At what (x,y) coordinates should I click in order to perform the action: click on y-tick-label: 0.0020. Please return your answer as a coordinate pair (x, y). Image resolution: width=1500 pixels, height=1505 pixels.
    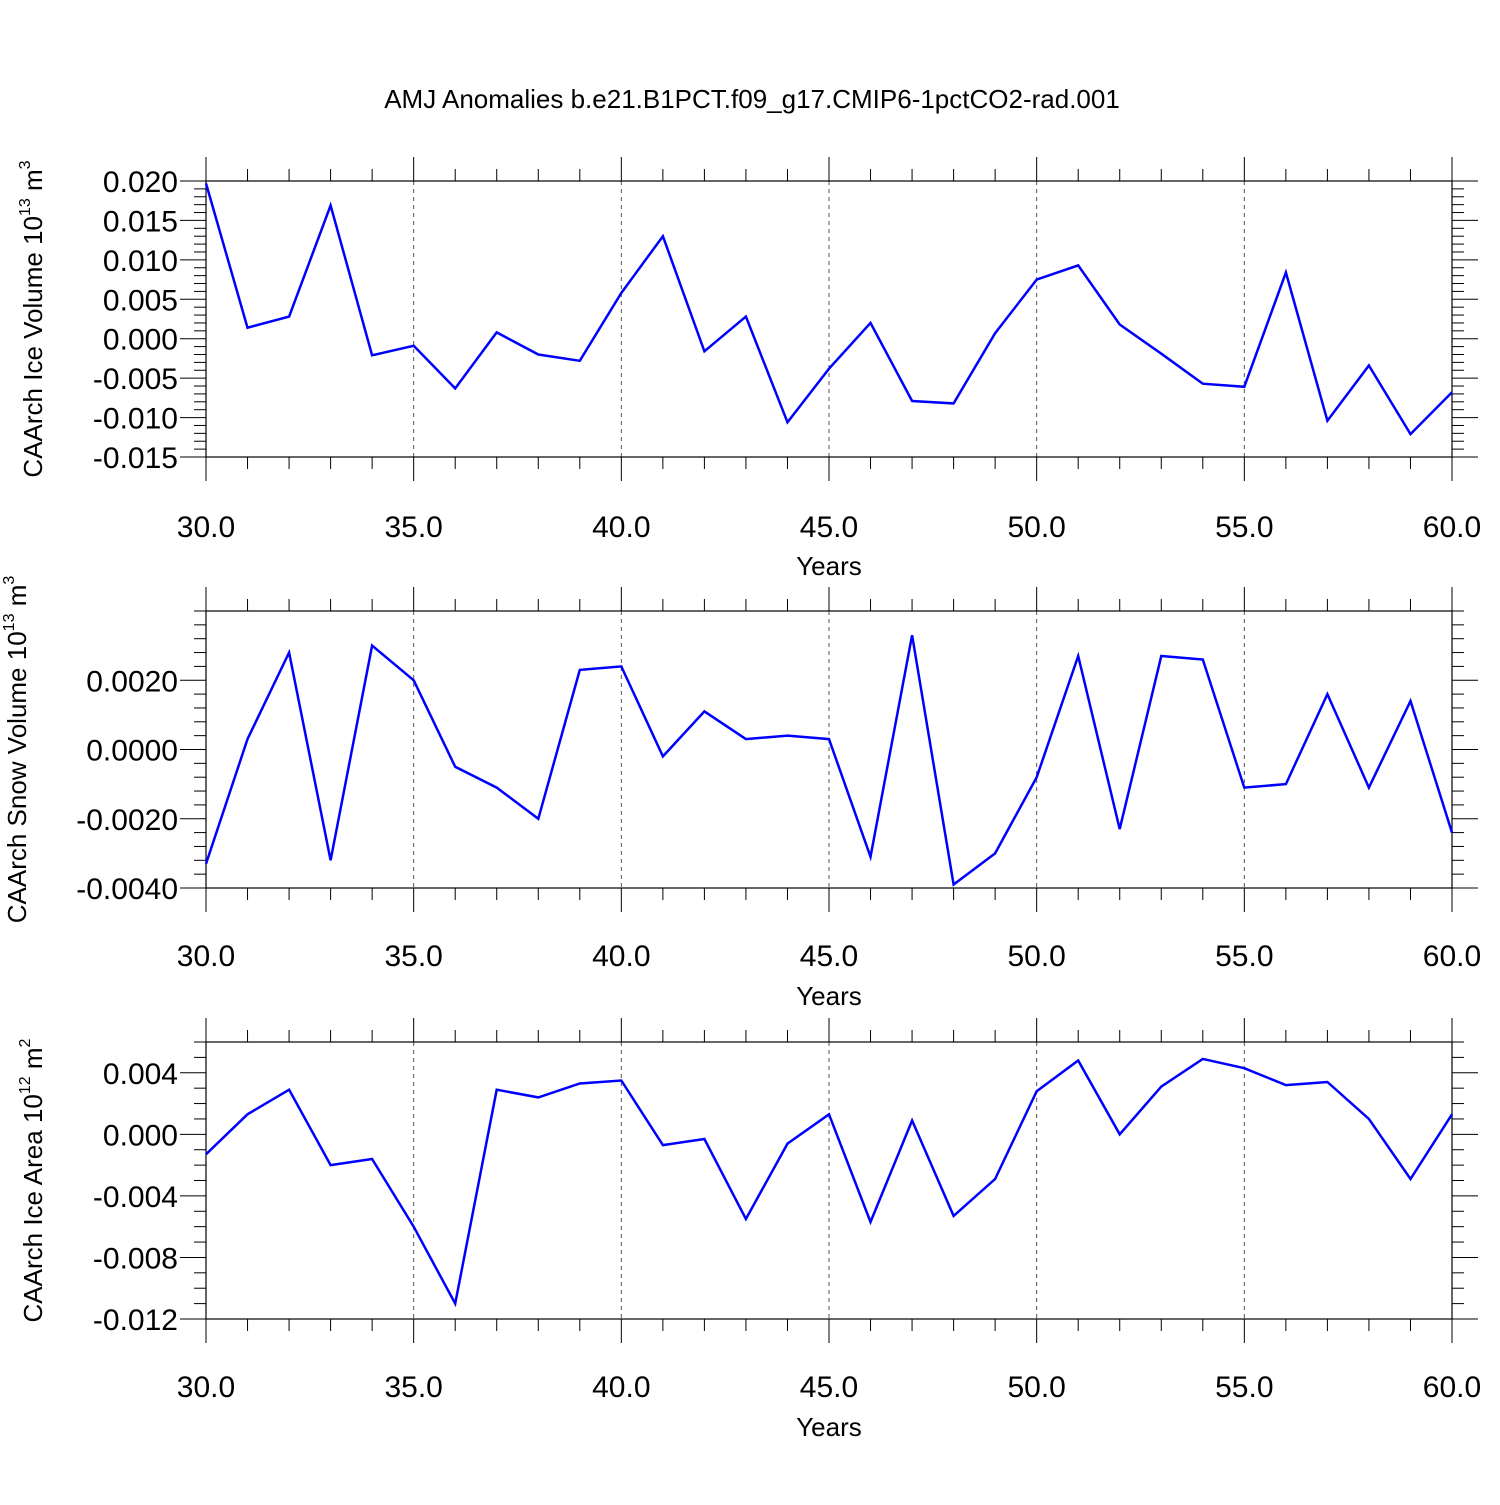
    Looking at the image, I should click on (132, 681).